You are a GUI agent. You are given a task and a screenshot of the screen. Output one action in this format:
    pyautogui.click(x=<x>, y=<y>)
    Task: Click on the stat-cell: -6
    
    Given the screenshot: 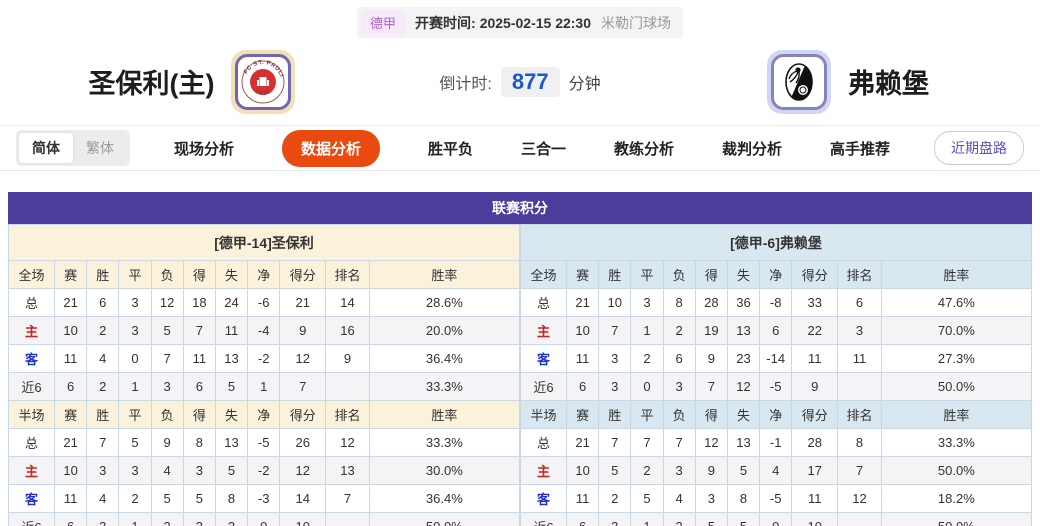 What is the action you would take?
    pyautogui.click(x=264, y=302)
    